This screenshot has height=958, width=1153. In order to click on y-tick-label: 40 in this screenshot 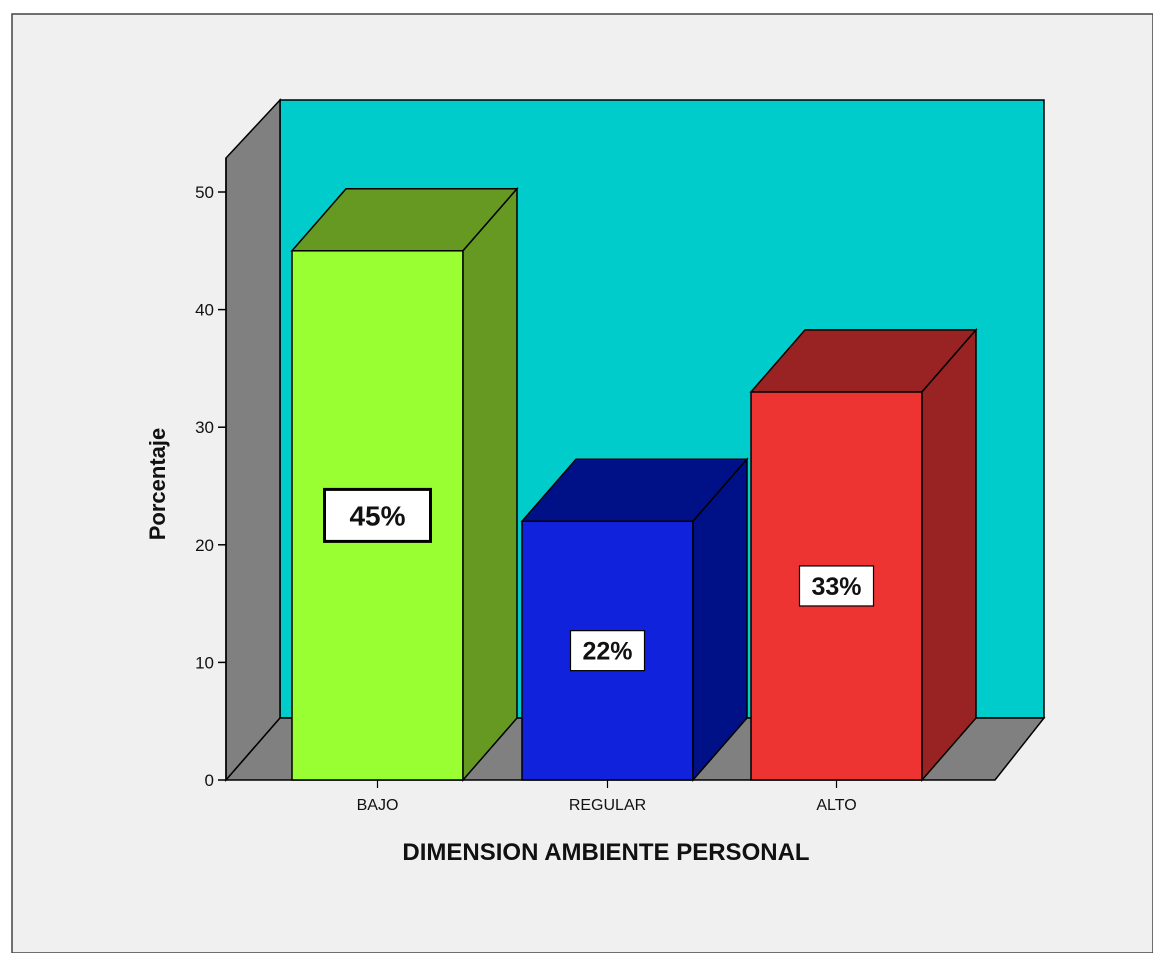, I will do `click(204, 310)`.